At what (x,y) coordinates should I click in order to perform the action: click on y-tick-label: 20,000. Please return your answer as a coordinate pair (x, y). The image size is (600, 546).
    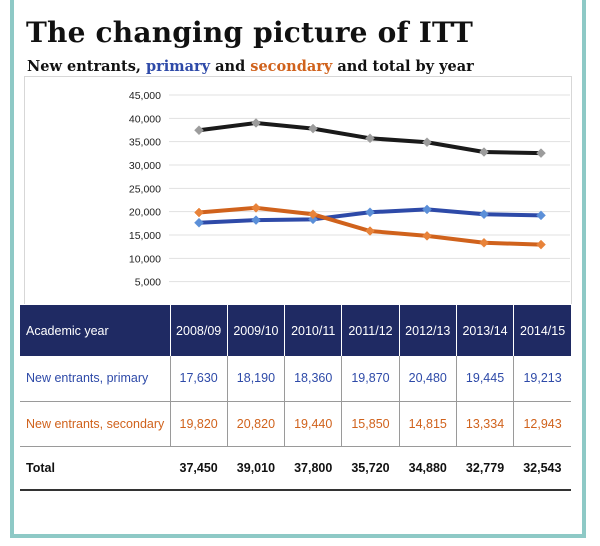
    Looking at the image, I should click on (145, 213).